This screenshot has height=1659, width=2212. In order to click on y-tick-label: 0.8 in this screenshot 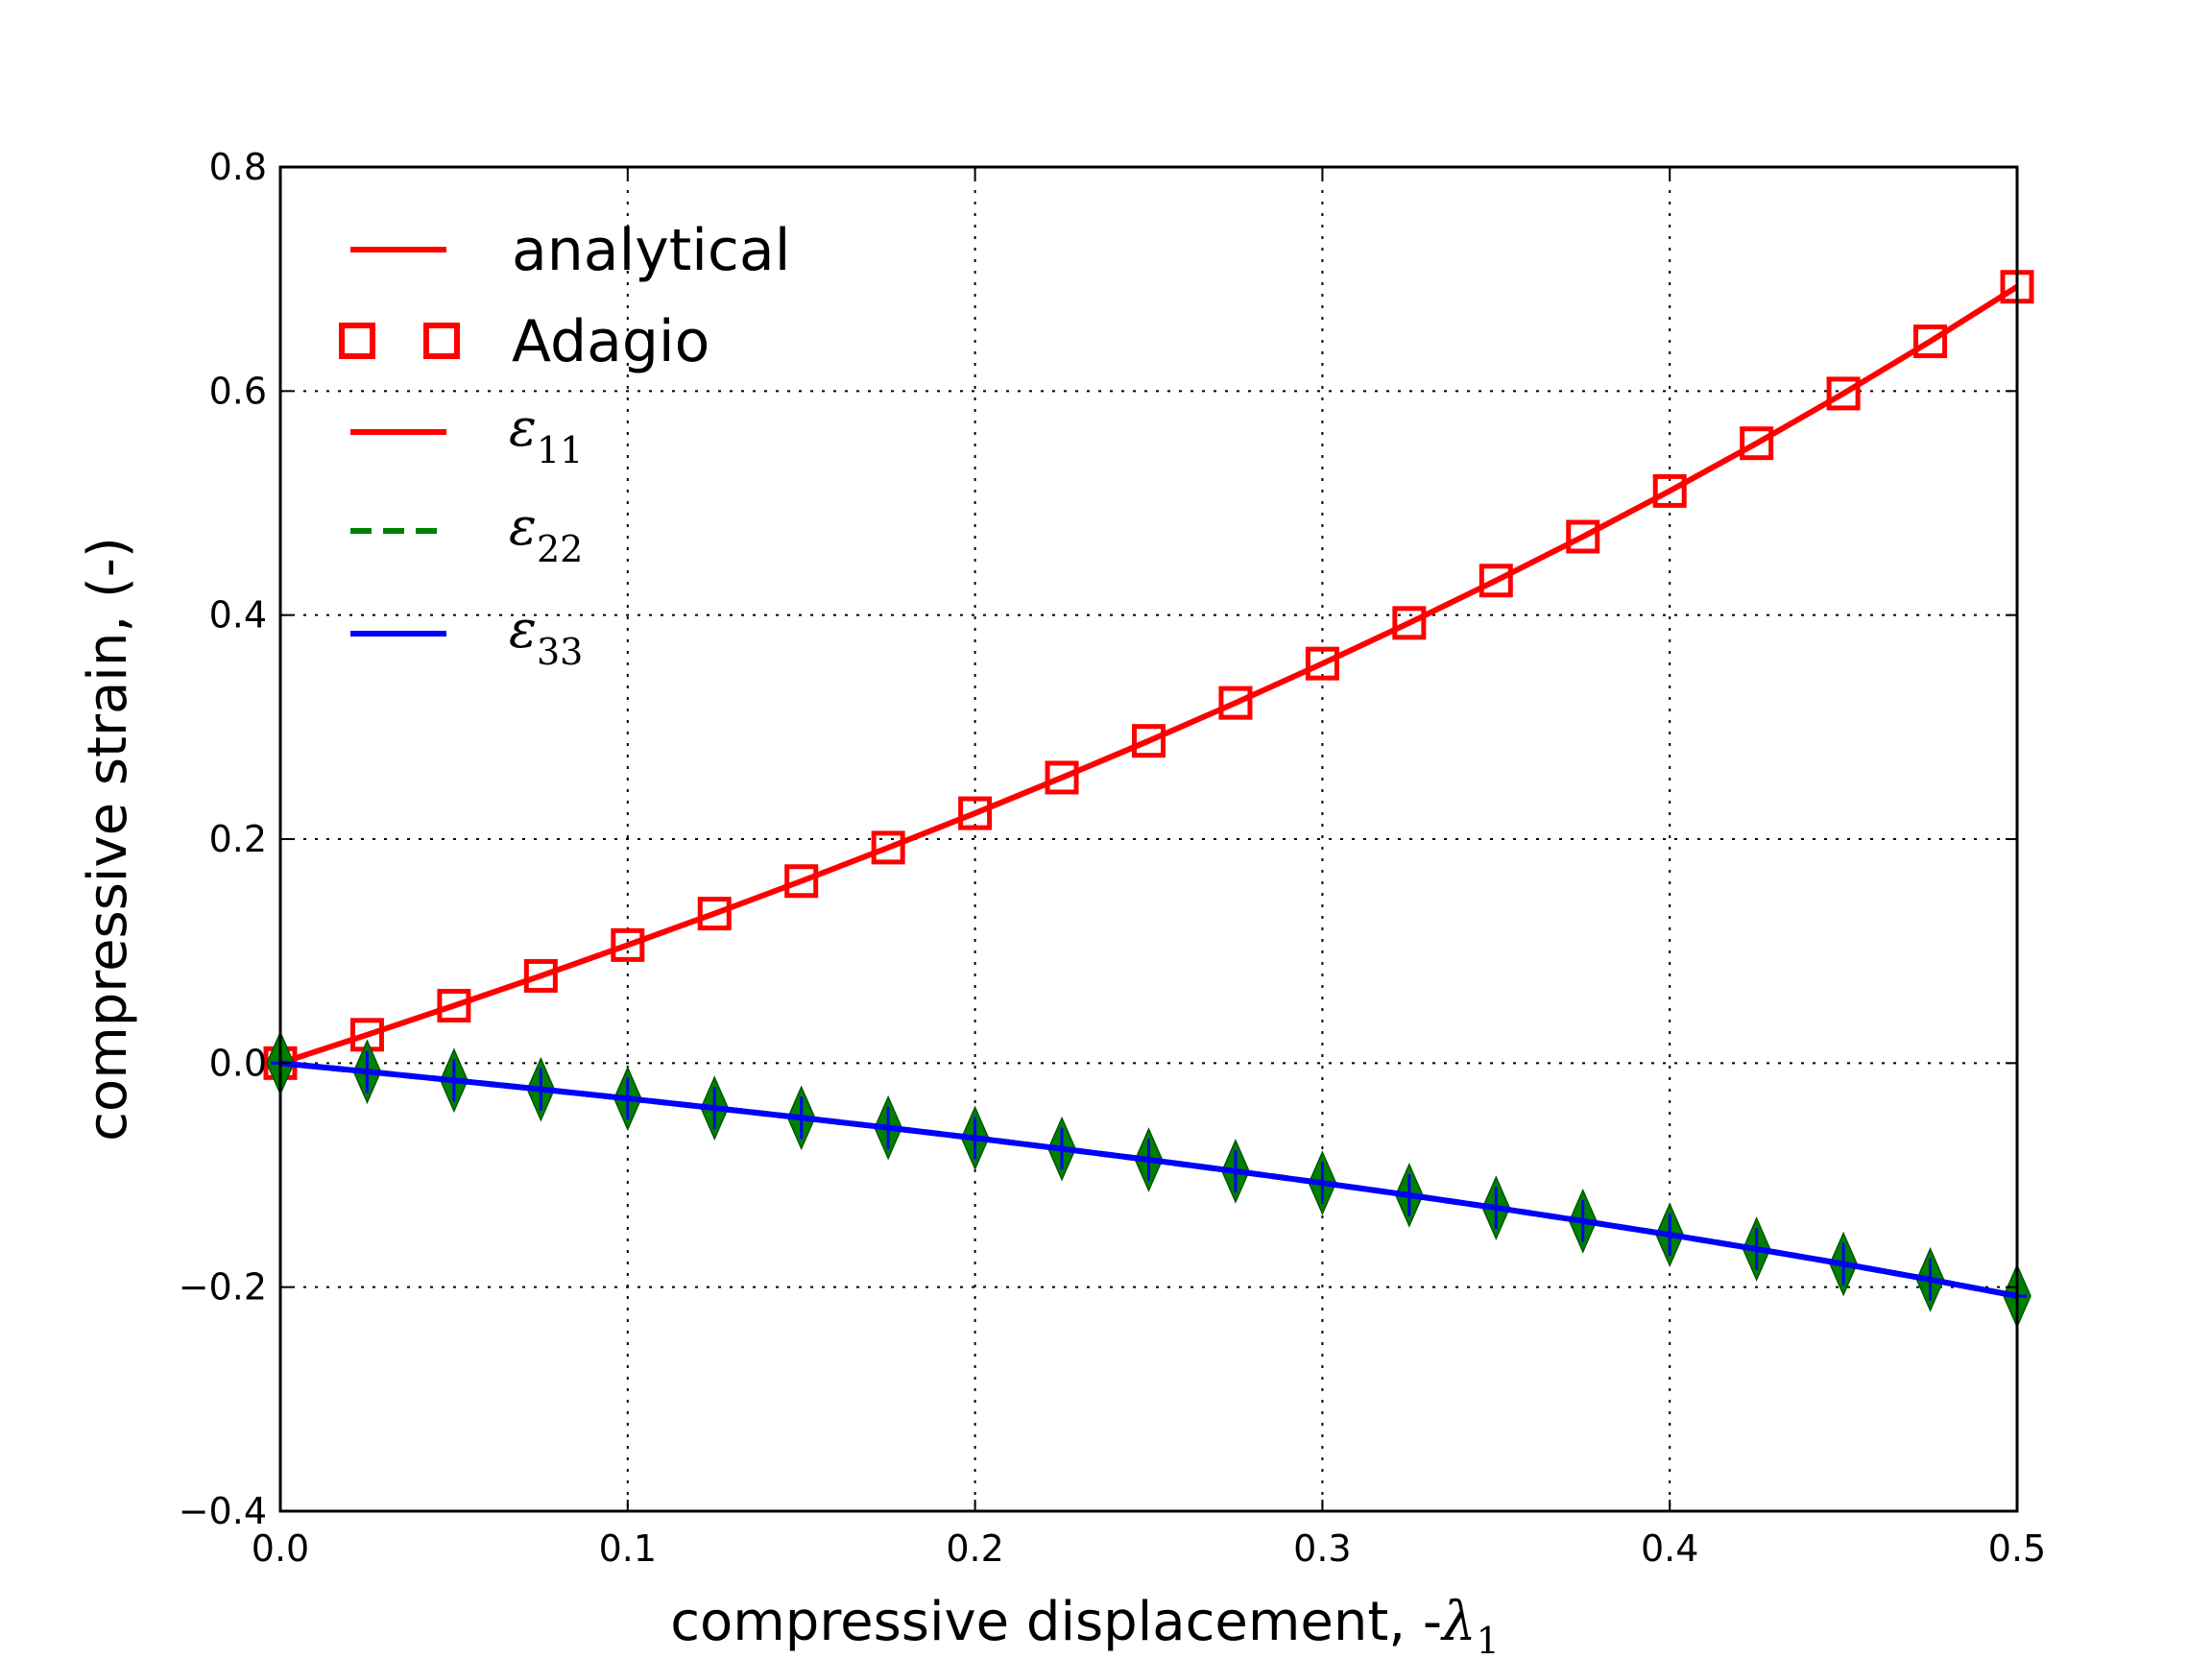, I will do `click(238, 167)`.